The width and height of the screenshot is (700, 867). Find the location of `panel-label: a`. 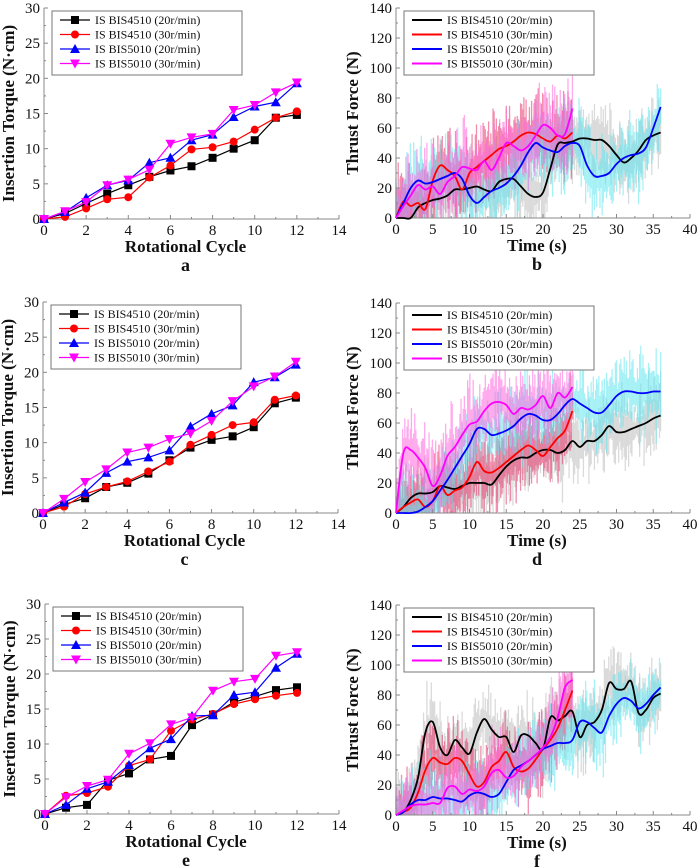

panel-label: a is located at coordinates (185, 265).